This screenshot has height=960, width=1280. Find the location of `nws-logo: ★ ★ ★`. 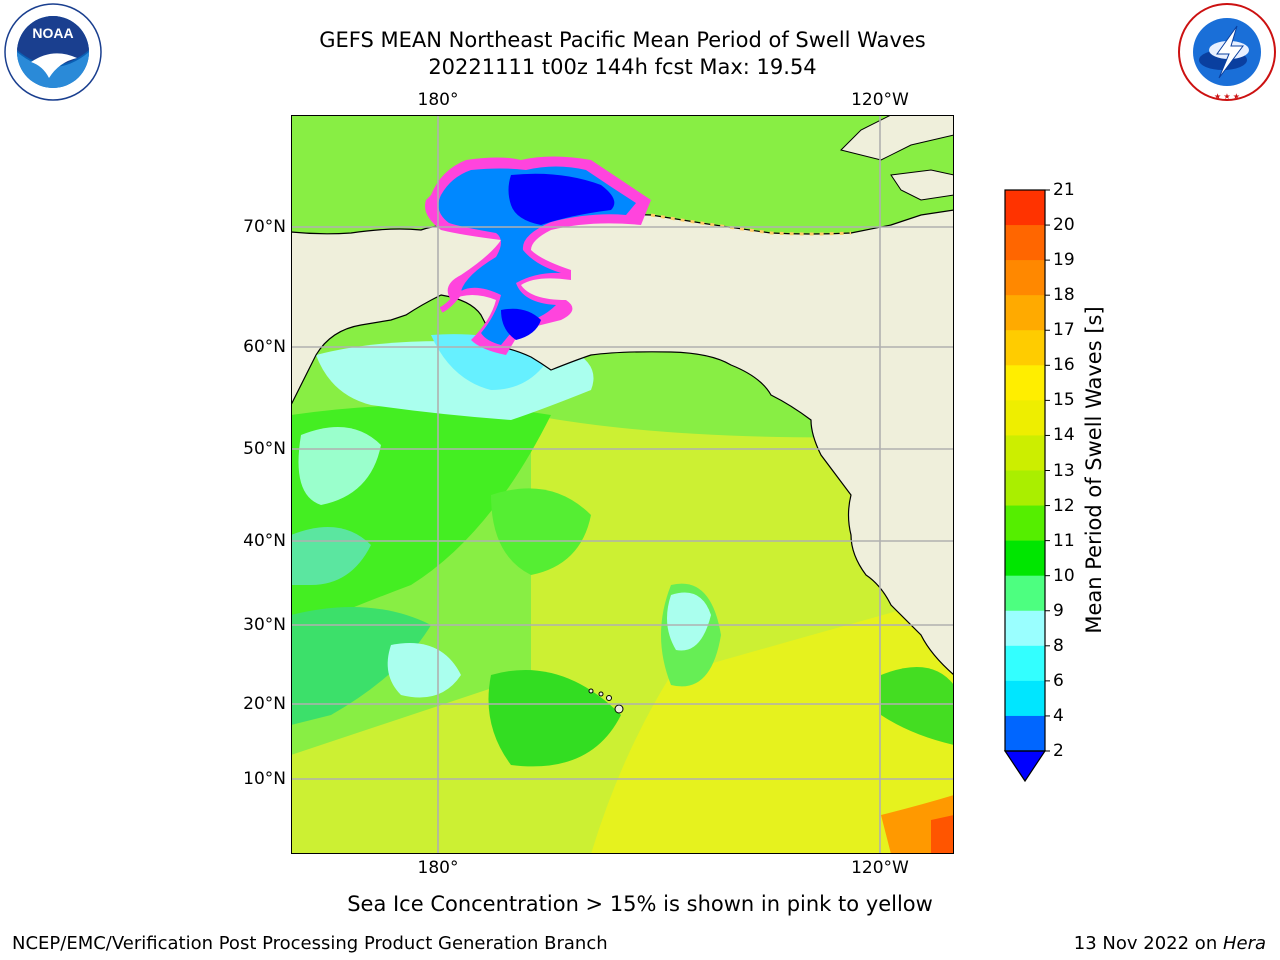

nws-logo: ★ ★ ★ is located at coordinates (1227, 52).